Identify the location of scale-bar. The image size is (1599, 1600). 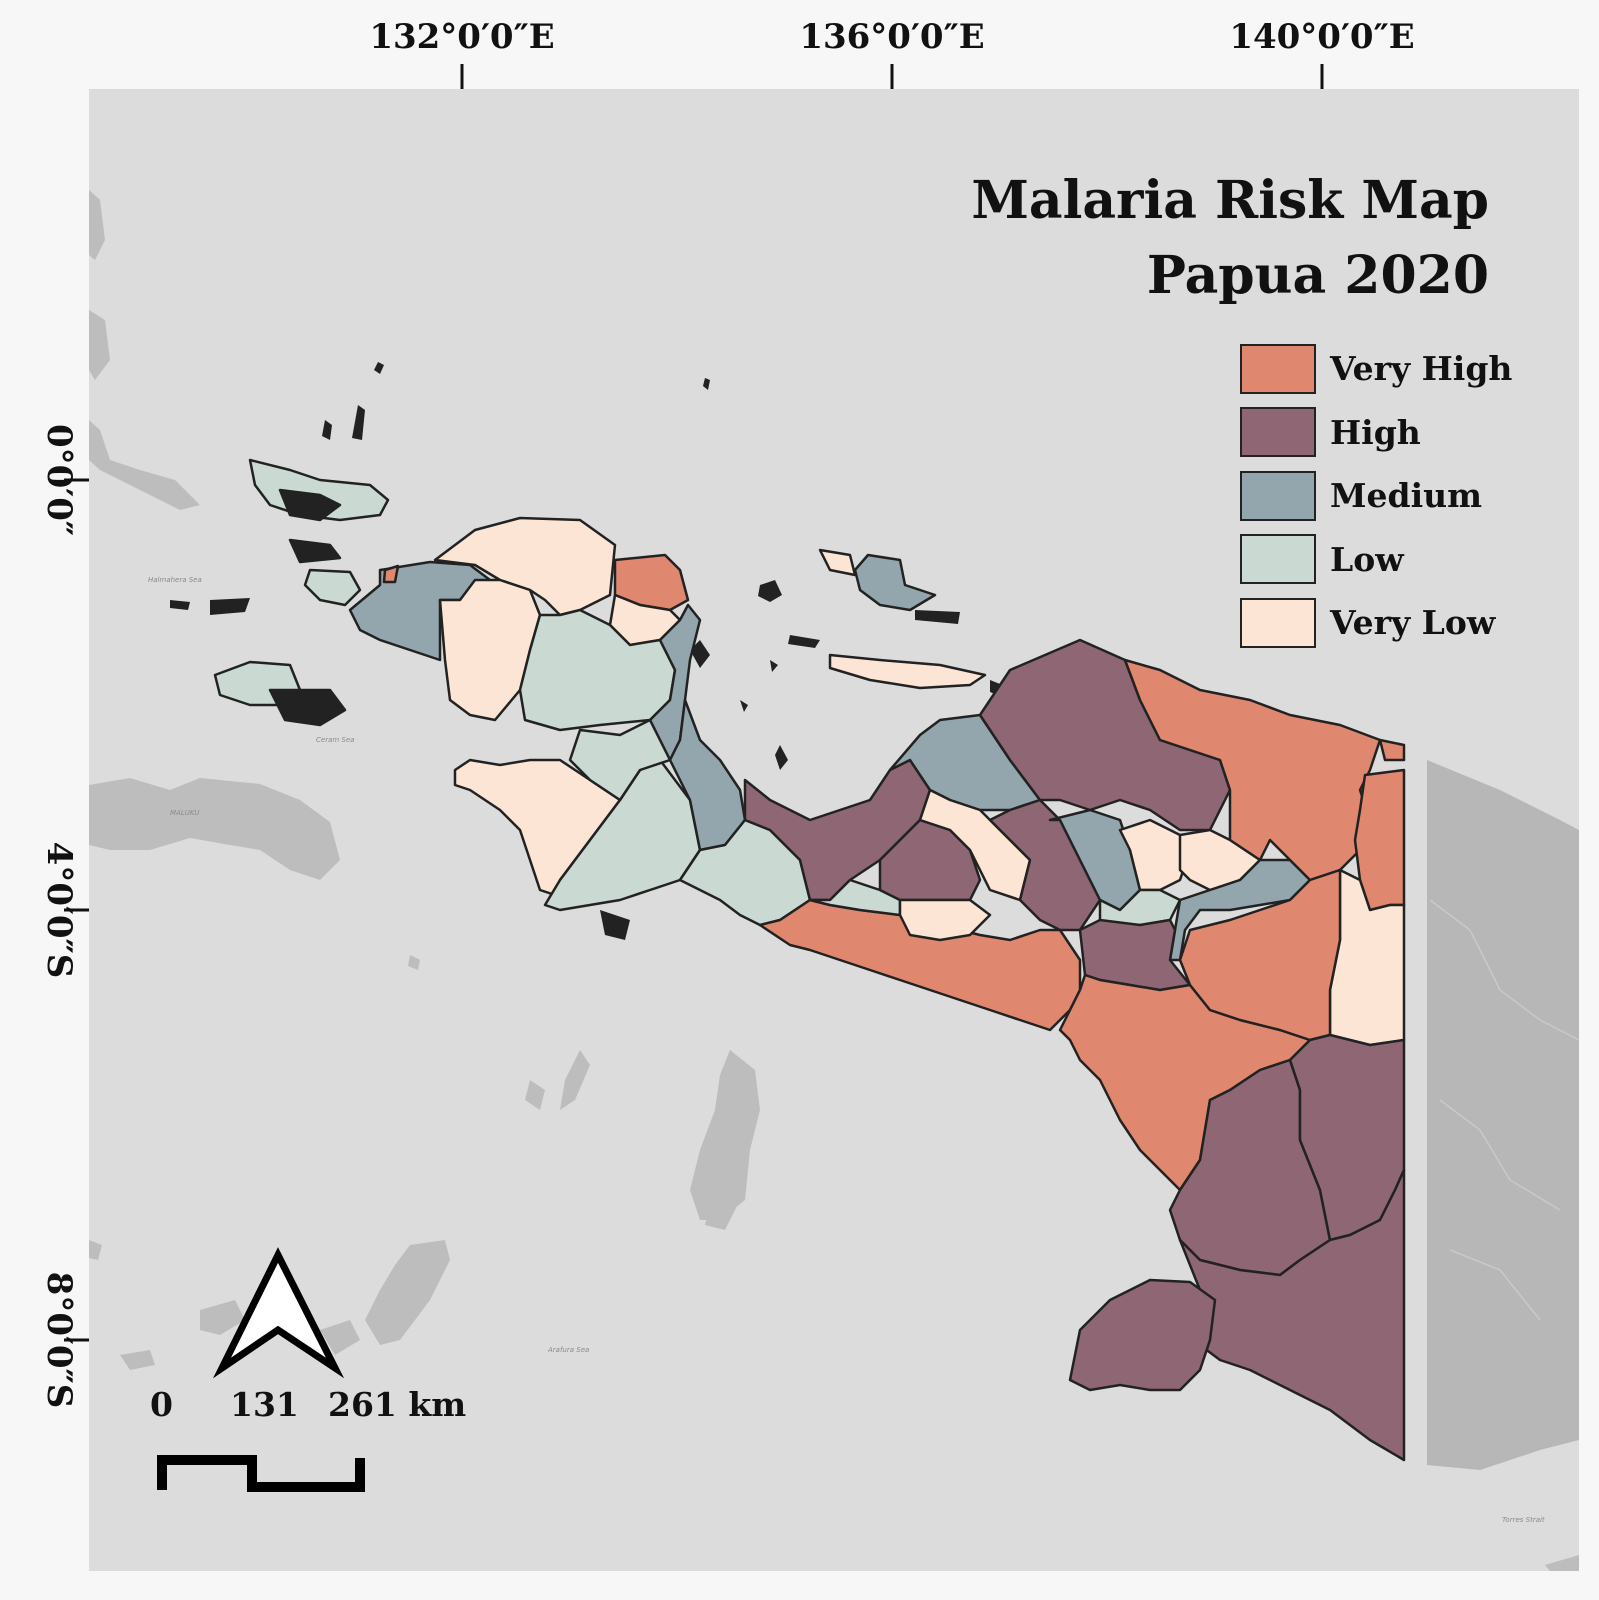
(261, 1473).